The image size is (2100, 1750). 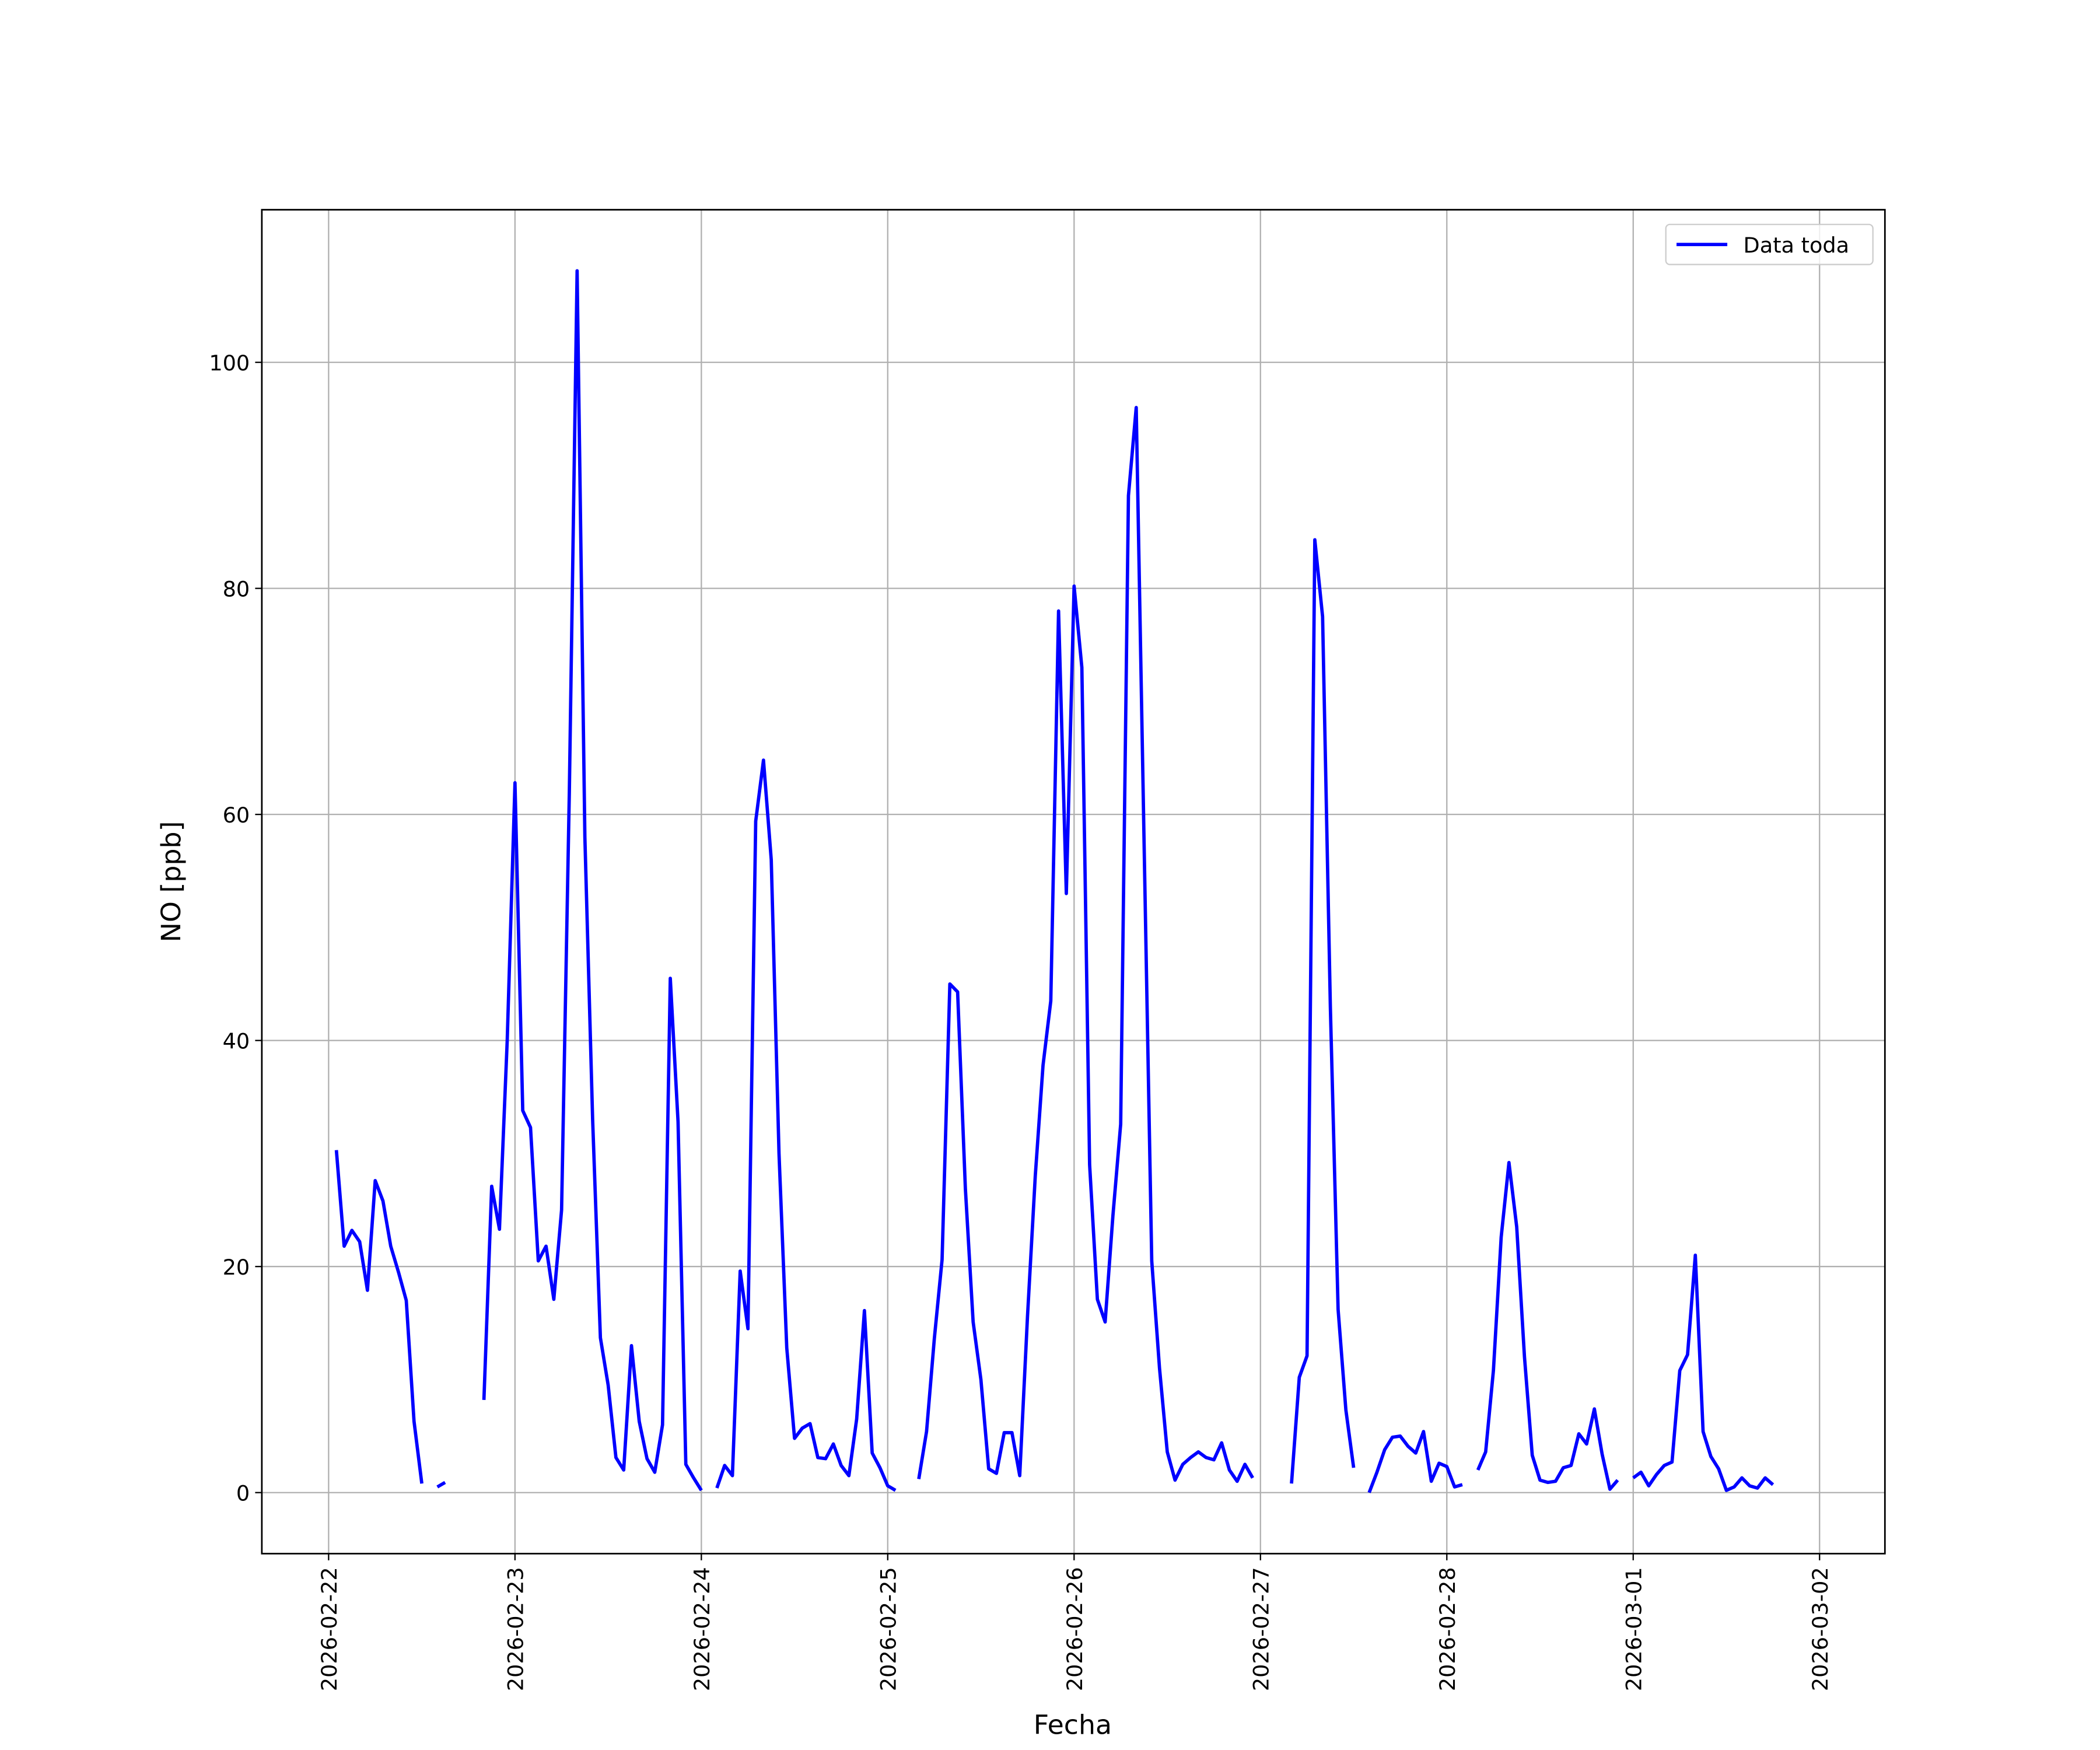 What do you see at coordinates (329, 1629) in the screenshot?
I see `x-tick-label: 2026-02-22` at bounding box center [329, 1629].